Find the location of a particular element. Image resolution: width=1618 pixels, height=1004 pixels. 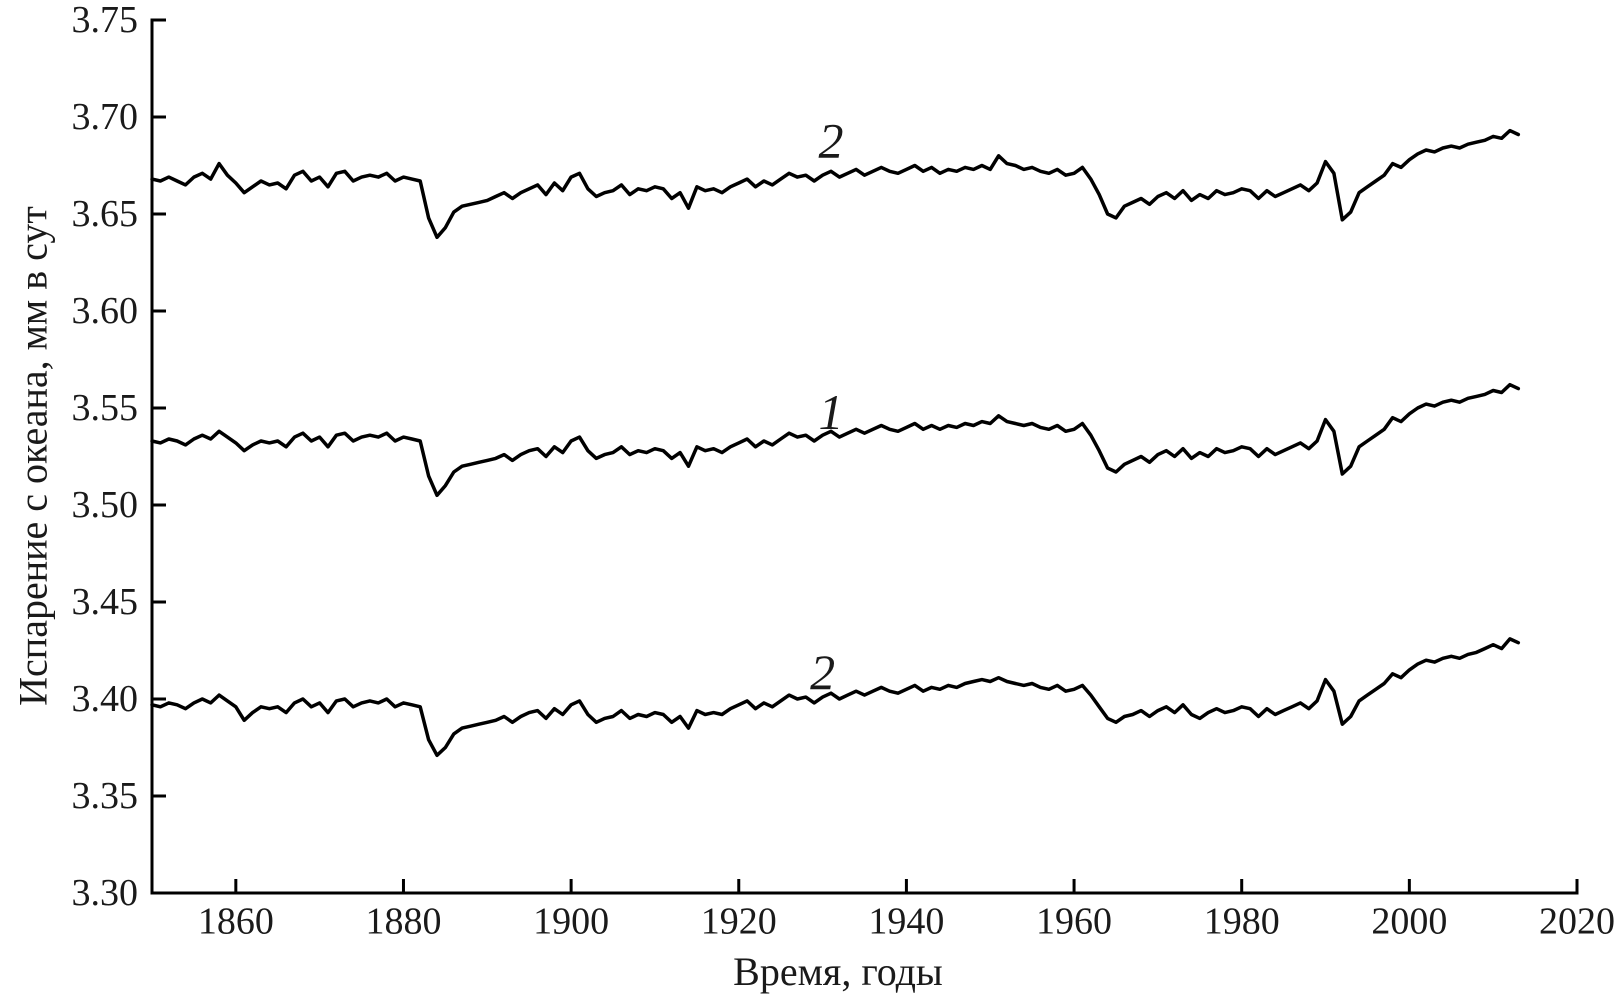

y-tick-label: 3.75 is located at coordinates (105, 20).